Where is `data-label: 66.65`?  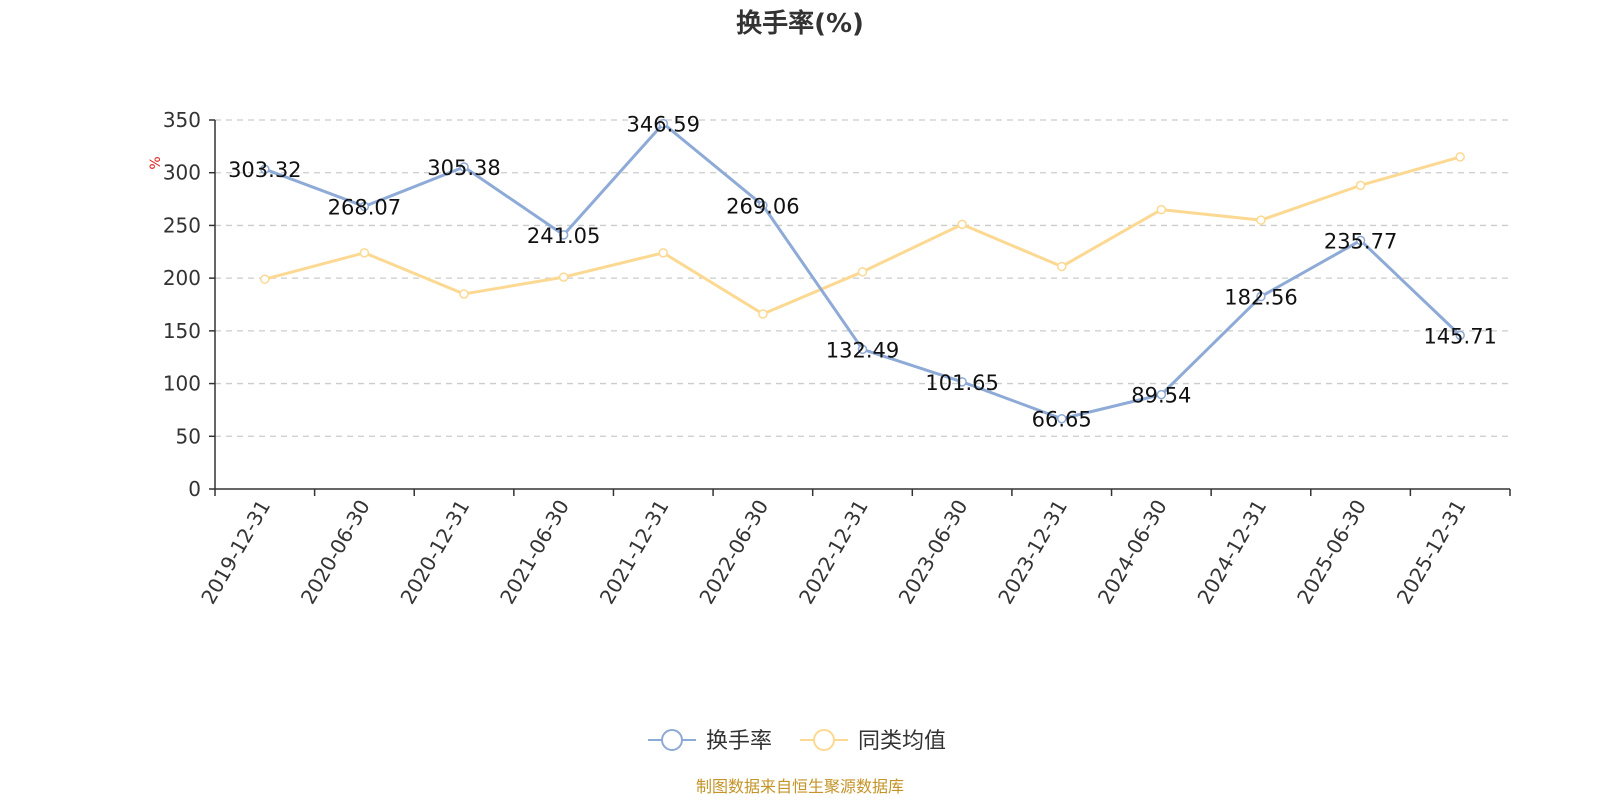
data-label: 66.65 is located at coordinates (1062, 420).